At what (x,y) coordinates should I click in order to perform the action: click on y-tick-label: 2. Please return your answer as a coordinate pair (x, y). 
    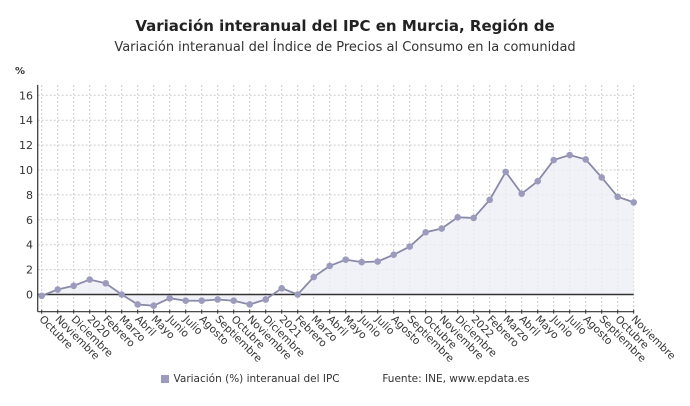
    Looking at the image, I should click on (29, 270).